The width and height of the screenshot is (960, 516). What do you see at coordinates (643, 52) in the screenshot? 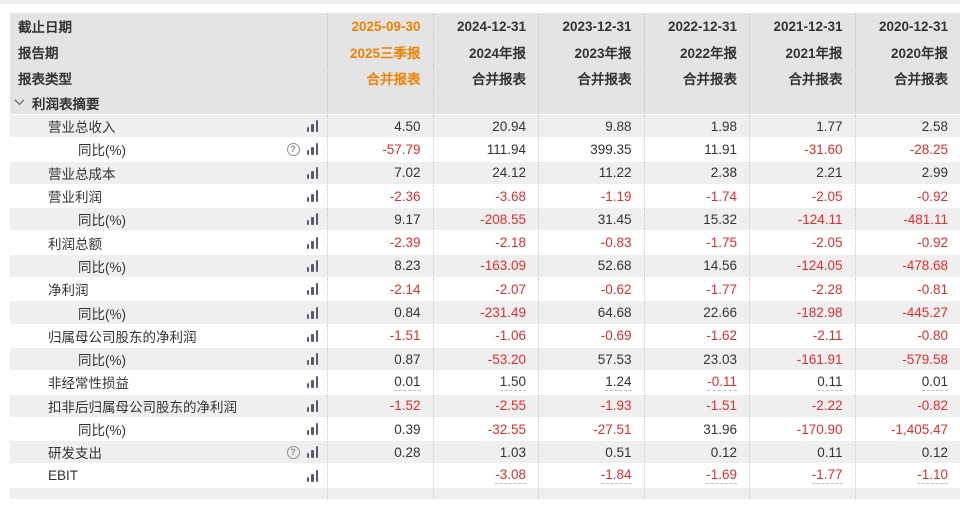
I see `header-row-cells: 2025三季报 2024年报 2023年报 2022年报 2021年报 2020年报` at bounding box center [643, 52].